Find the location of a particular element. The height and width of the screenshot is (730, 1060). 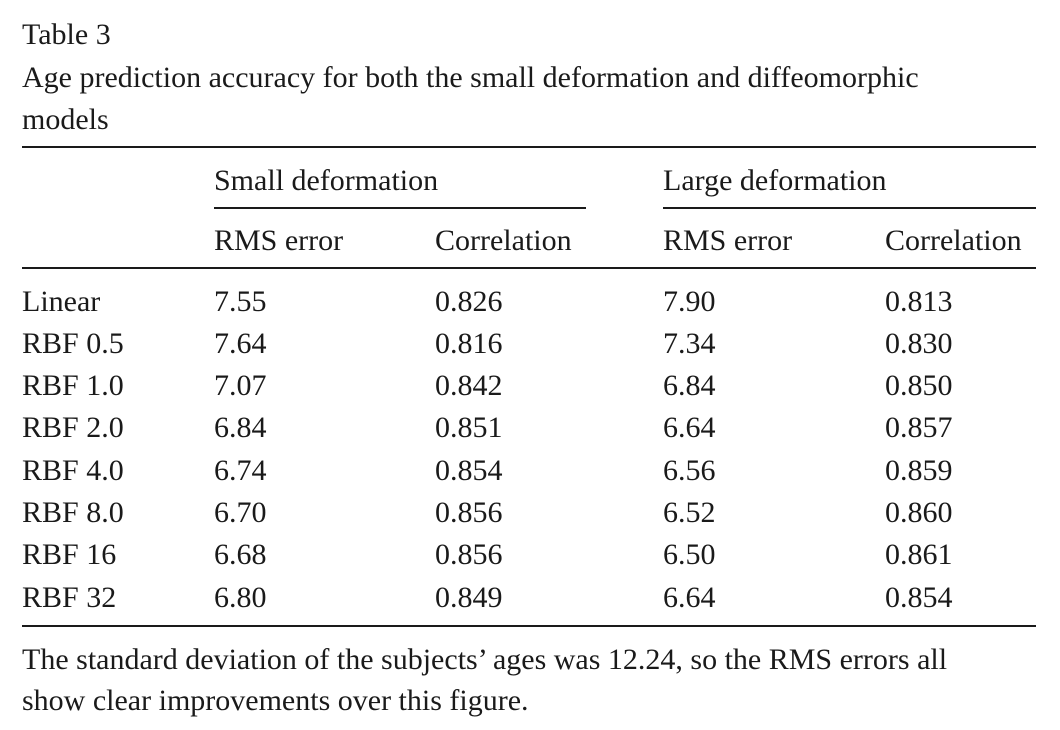

cell-large-correlation: 0.861 is located at coordinates (919, 554).